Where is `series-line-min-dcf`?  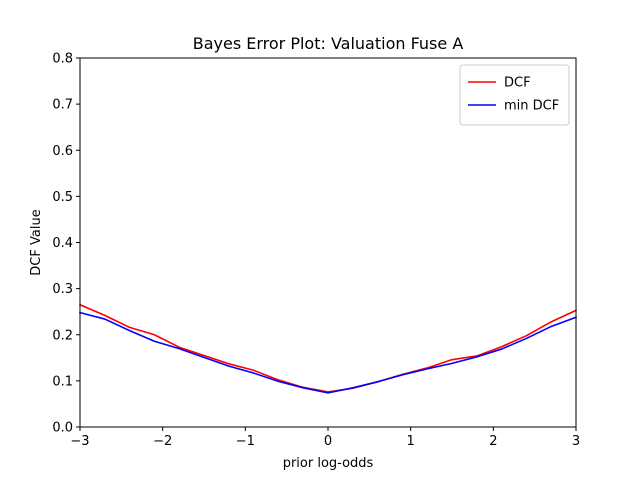 series-line-min-dcf is located at coordinates (328, 352).